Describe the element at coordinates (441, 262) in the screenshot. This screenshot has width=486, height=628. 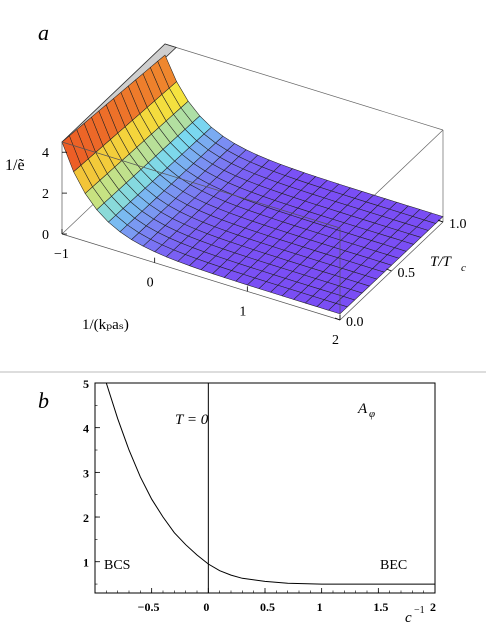
I see `svg-text: T/T` at that location.